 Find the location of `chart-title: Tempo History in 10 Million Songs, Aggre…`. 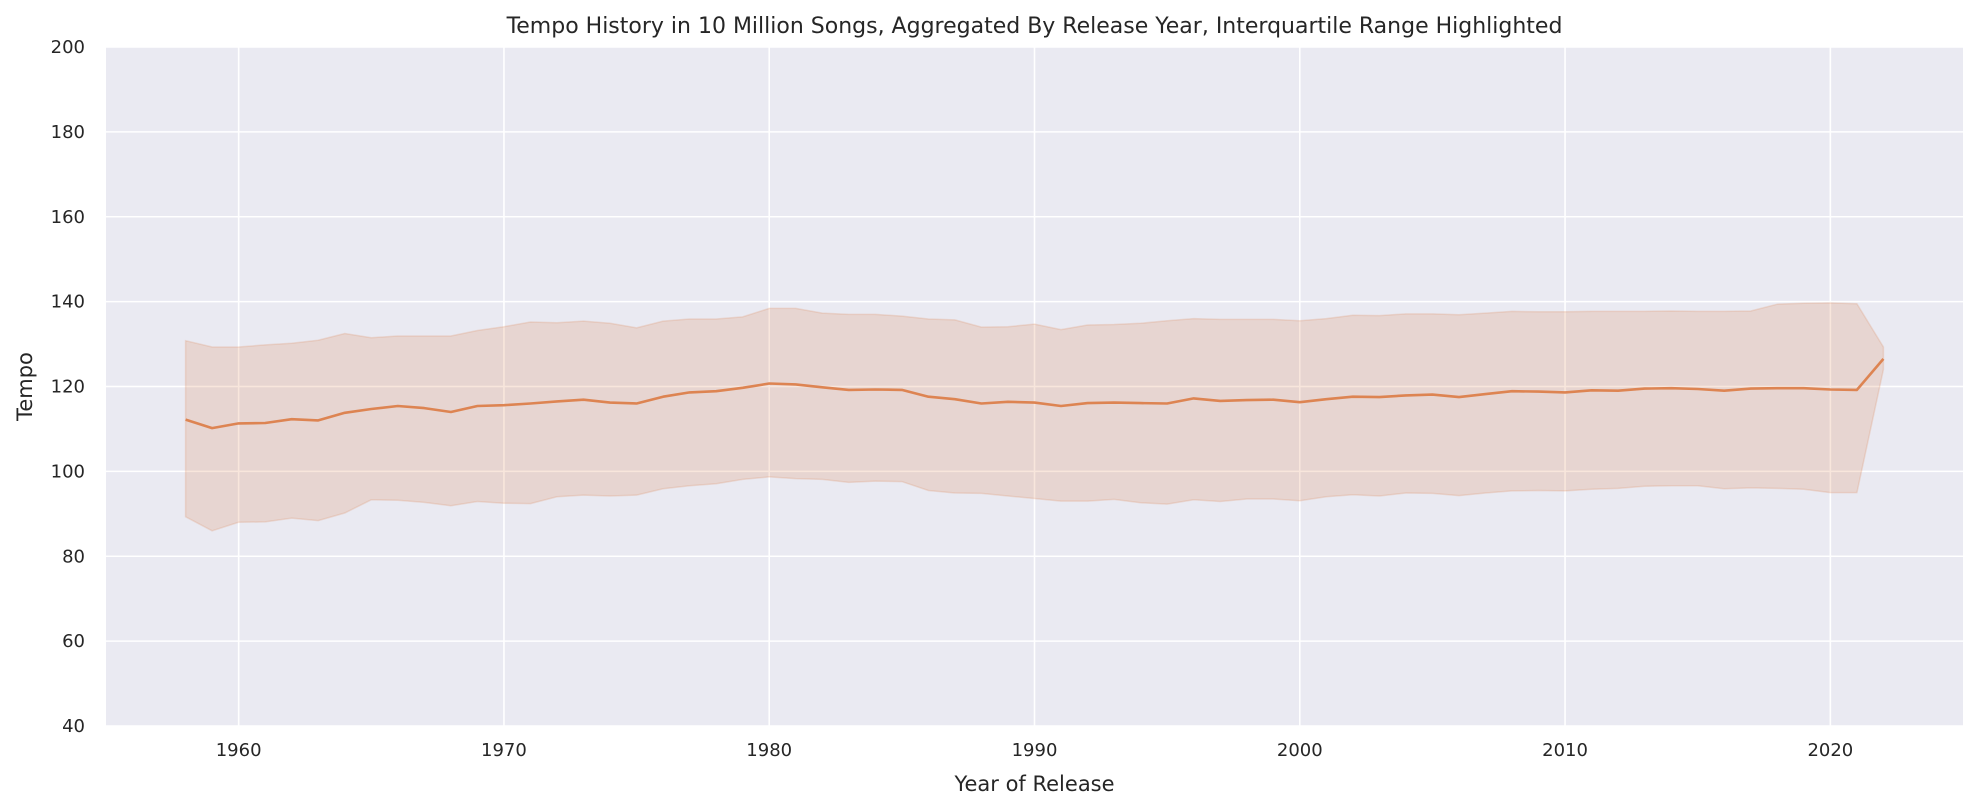

chart-title: Tempo History in 10 Million Songs, Aggre… is located at coordinates (1034, 26).